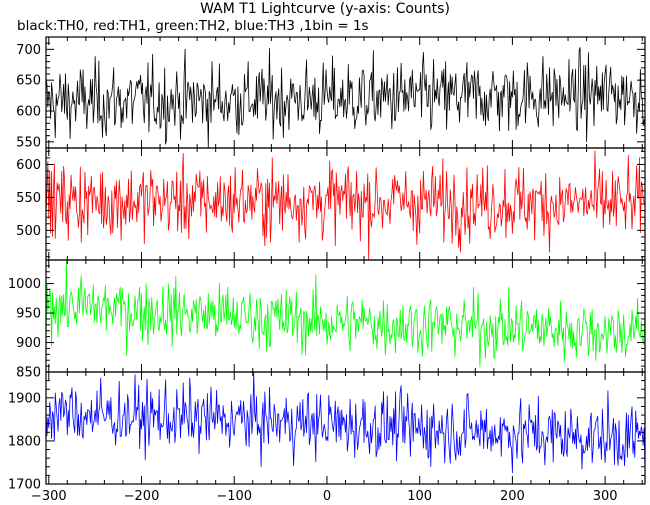 Image resolution: width=650 pixels, height=505 pixels. What do you see at coordinates (28, 373) in the screenshot?
I see `y-tick-label: 850` at bounding box center [28, 373].